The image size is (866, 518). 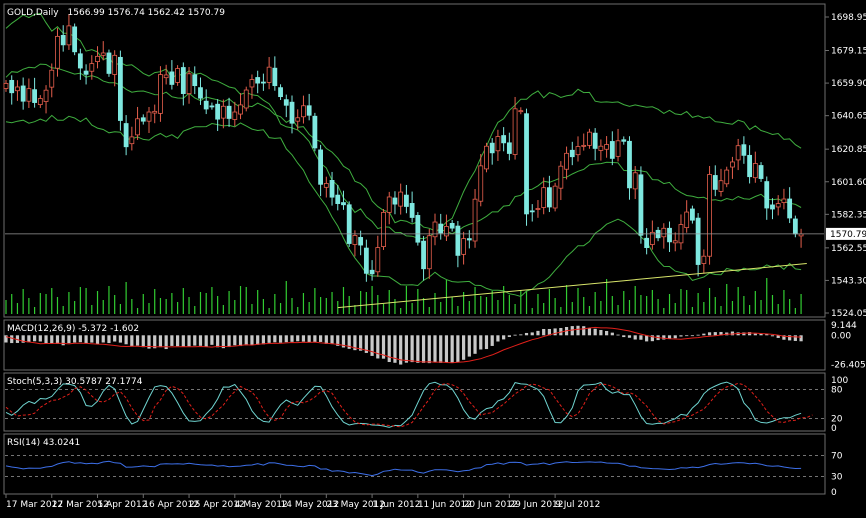 I want to click on support-trendline, so click(x=572, y=285).